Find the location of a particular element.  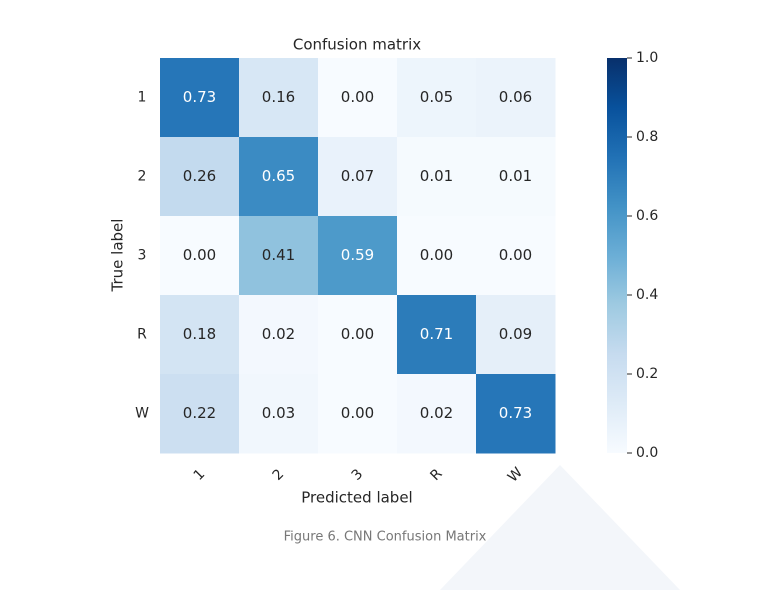

y-tick-label: R is located at coordinates (142, 335).